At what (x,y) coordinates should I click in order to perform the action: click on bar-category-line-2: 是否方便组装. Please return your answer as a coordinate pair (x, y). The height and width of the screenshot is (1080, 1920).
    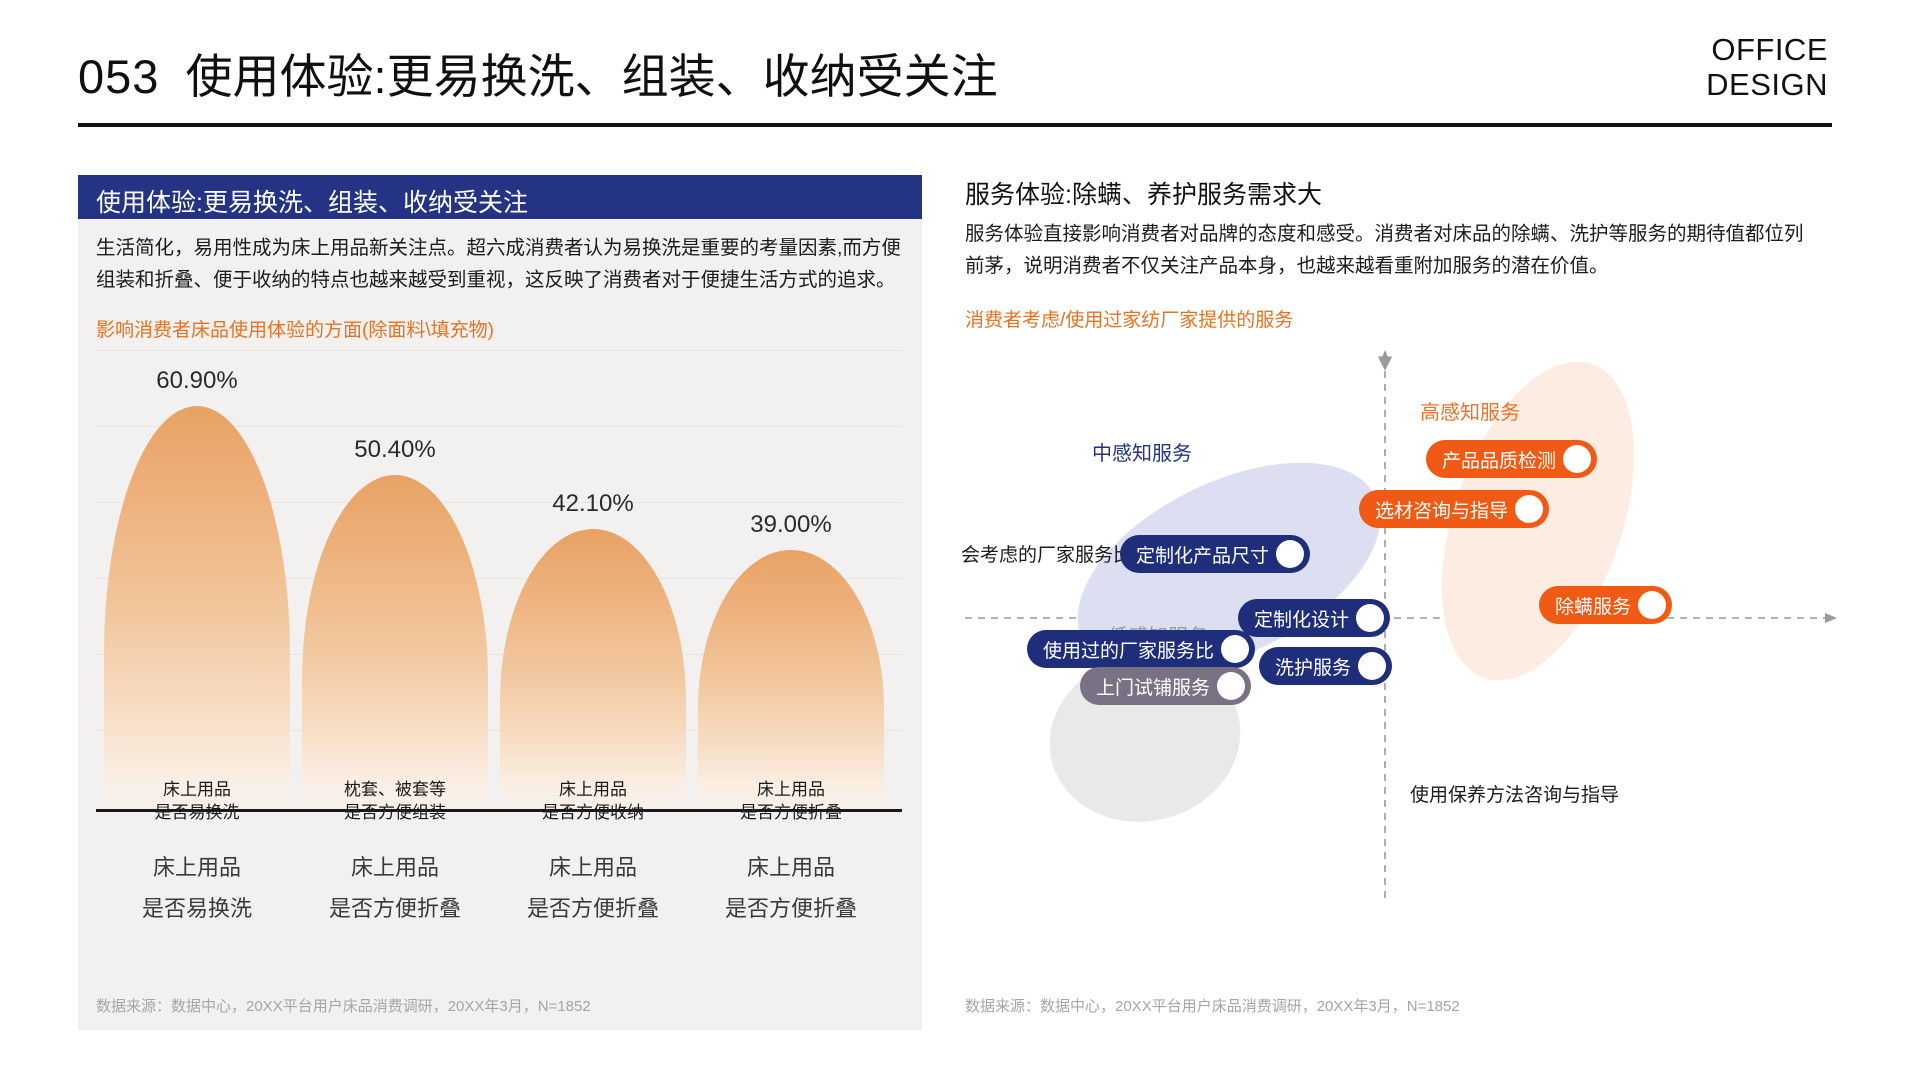
    Looking at the image, I should click on (395, 813).